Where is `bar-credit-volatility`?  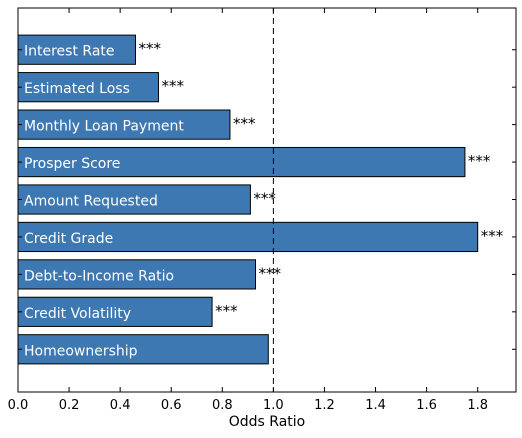
bar-credit-volatility is located at coordinates (115, 311).